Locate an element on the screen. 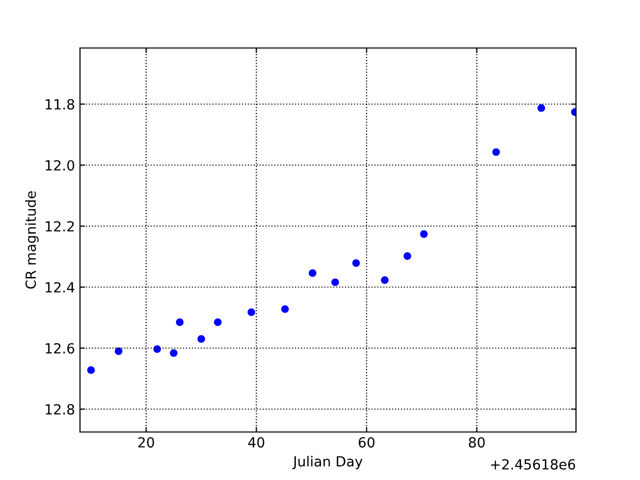 This screenshot has width=640, height=480. y-tick-label: 12.4 is located at coordinates (60, 287).